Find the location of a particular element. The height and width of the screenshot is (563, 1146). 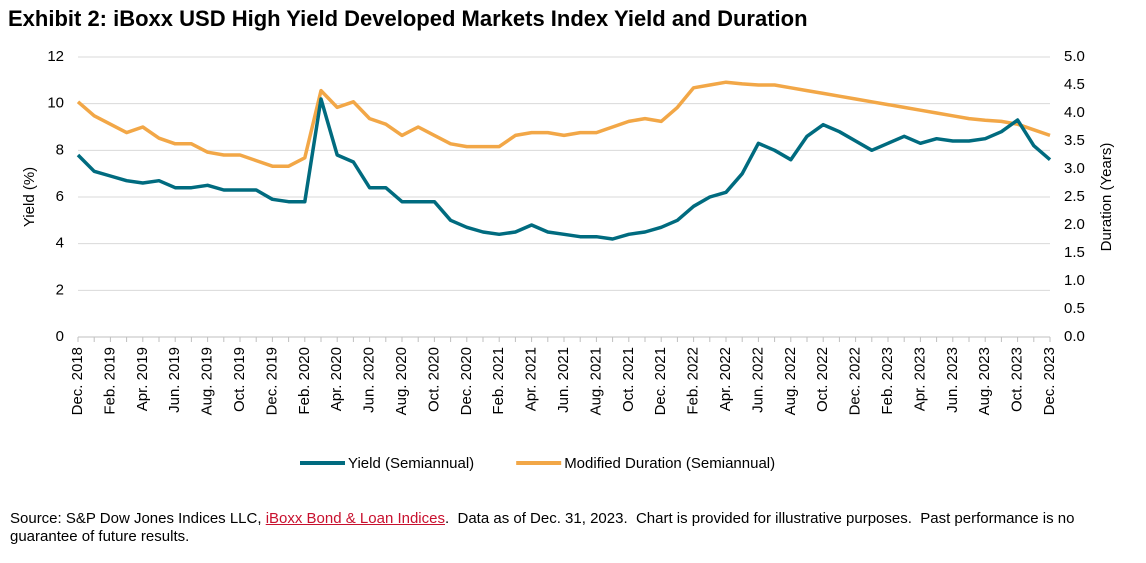

x-tick-label: Oct. 2023 is located at coordinates (1017, 379).